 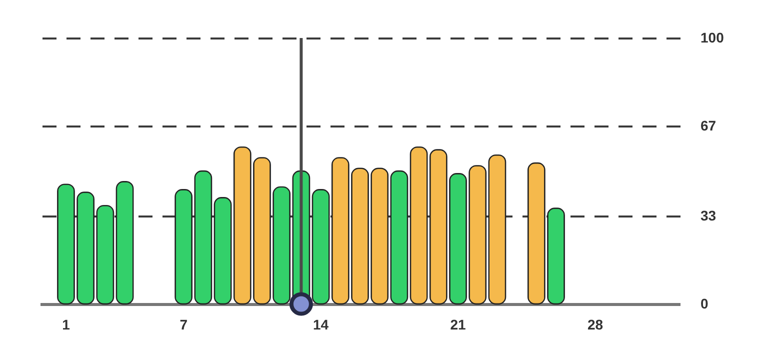 What do you see at coordinates (708, 216) in the screenshot?
I see `y-tick-label: 33` at bounding box center [708, 216].